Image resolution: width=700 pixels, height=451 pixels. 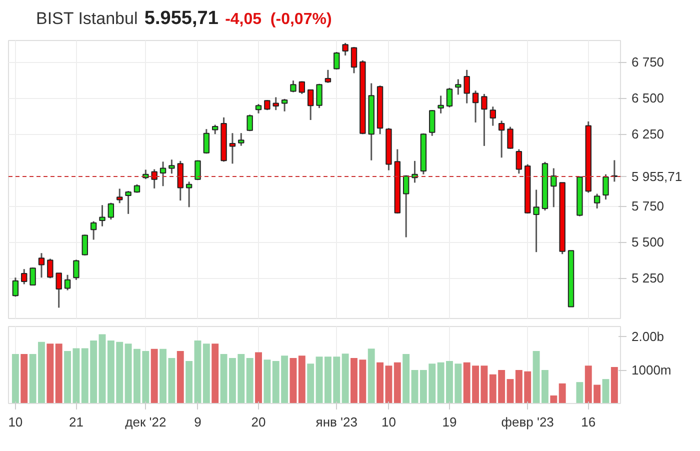 What do you see at coordinates (87, 18) in the screenshot?
I see `chart-title: BIST Istanbul` at bounding box center [87, 18].